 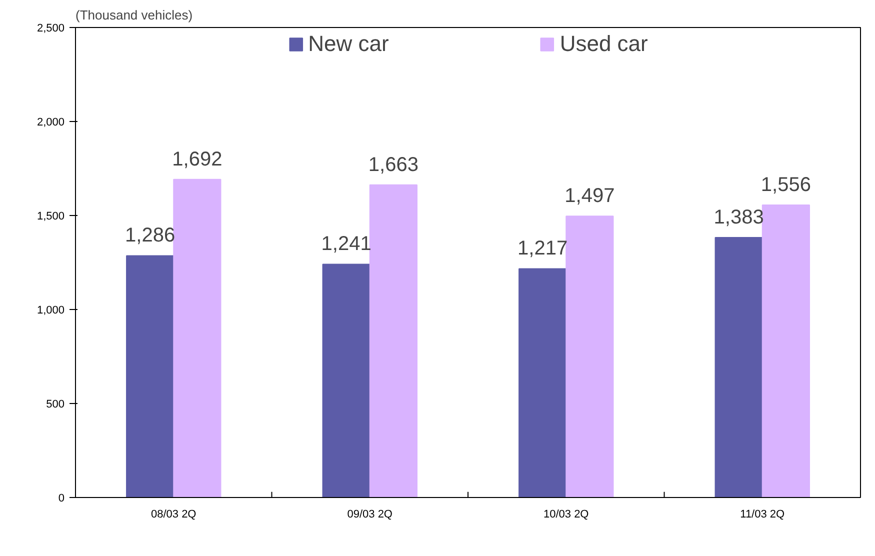 I want to click on y-axis-title: (Thousand vehicles), so click(x=134, y=15).